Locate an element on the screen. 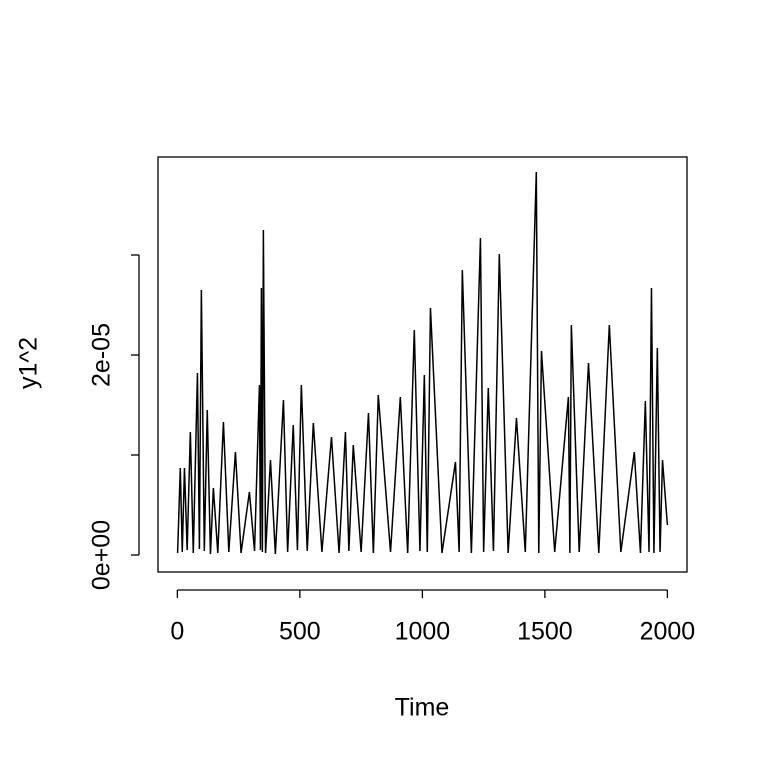 The width and height of the screenshot is (768, 768). y-axis-label: y1^2 is located at coordinates (29, 363).